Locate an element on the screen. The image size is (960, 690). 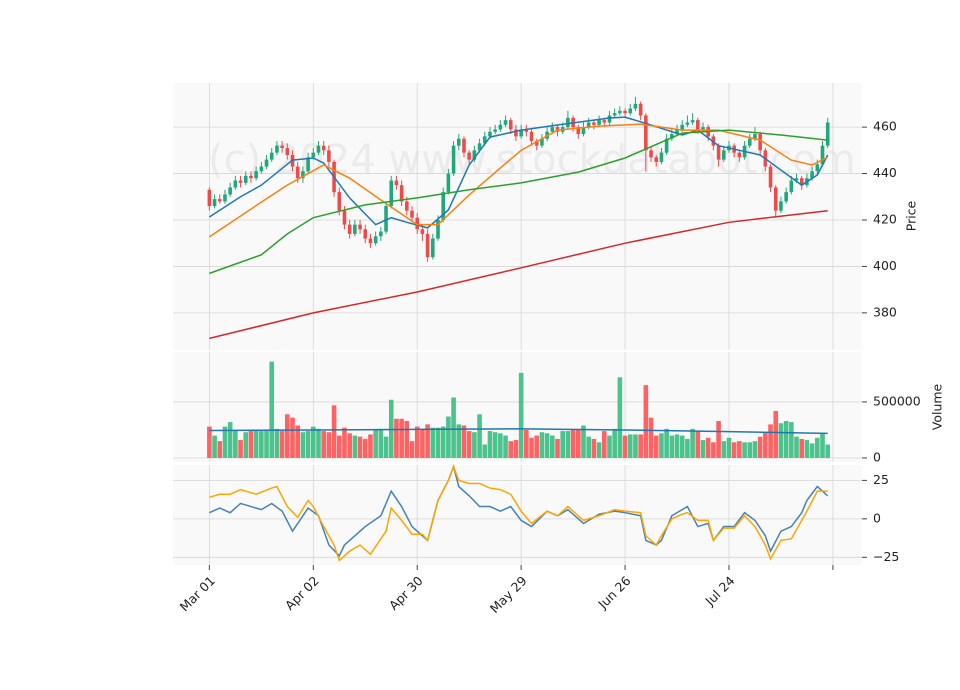
y-tick-label: 420 is located at coordinates (885, 218).